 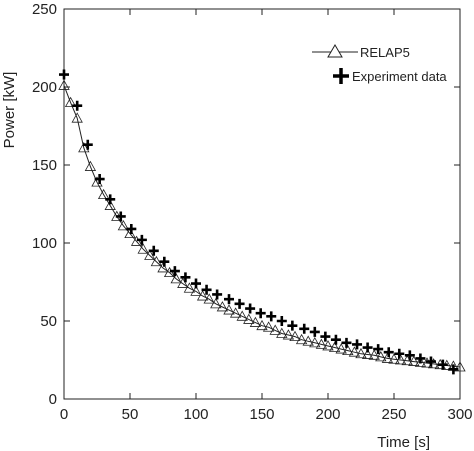 What do you see at coordinates (399, 76) in the screenshot?
I see `legend-experiment-label: Experiment data` at bounding box center [399, 76].